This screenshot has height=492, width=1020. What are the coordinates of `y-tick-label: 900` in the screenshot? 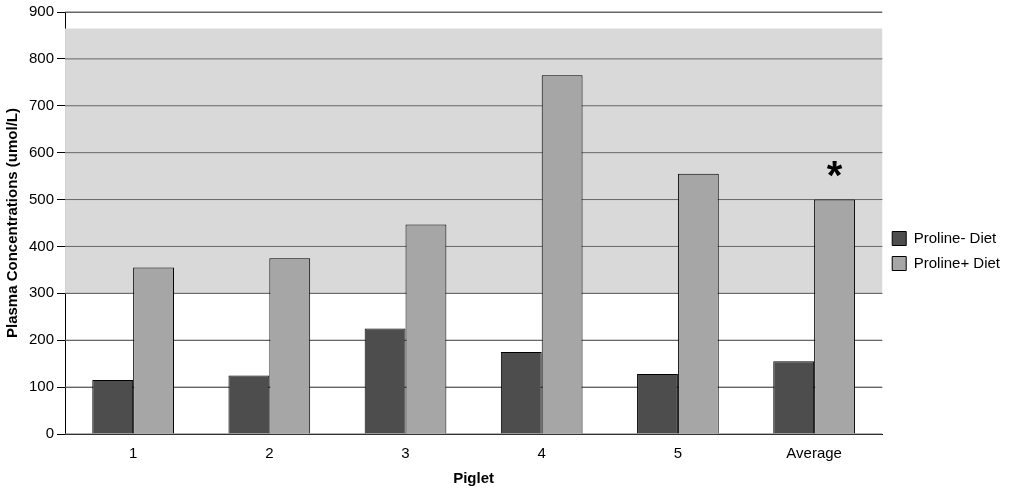 It's located at (42, 11).